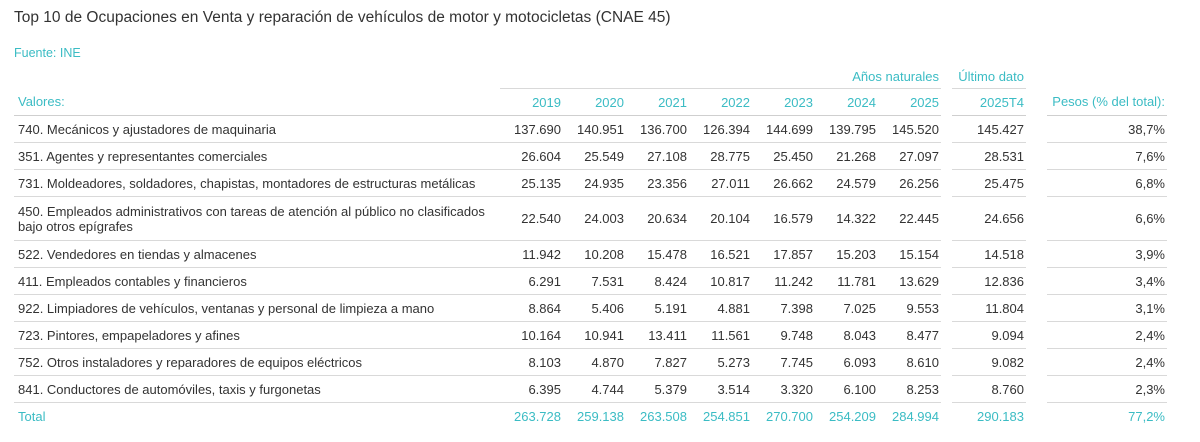 This screenshot has height=442, width=1200. Describe the element at coordinates (909, 183) in the screenshot. I see `year-value: 26.256` at that location.